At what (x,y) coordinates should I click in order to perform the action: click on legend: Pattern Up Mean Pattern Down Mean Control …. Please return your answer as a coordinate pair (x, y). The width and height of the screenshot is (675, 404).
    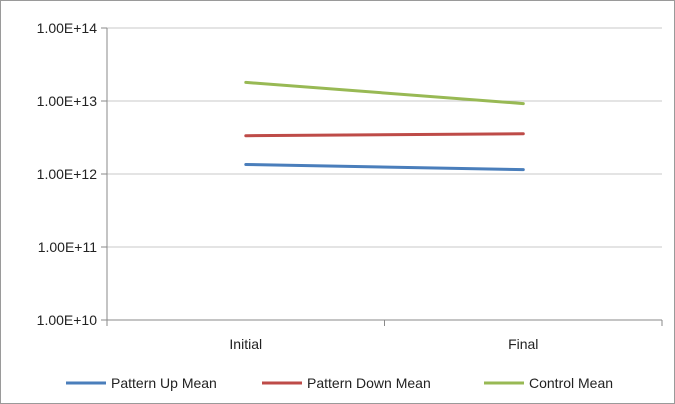
    Looking at the image, I should click on (339, 383).